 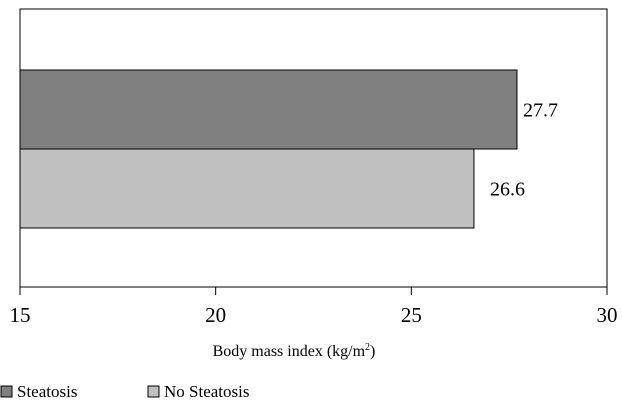 What do you see at coordinates (20, 315) in the screenshot?
I see `x-tick-label-15: 15` at bounding box center [20, 315].